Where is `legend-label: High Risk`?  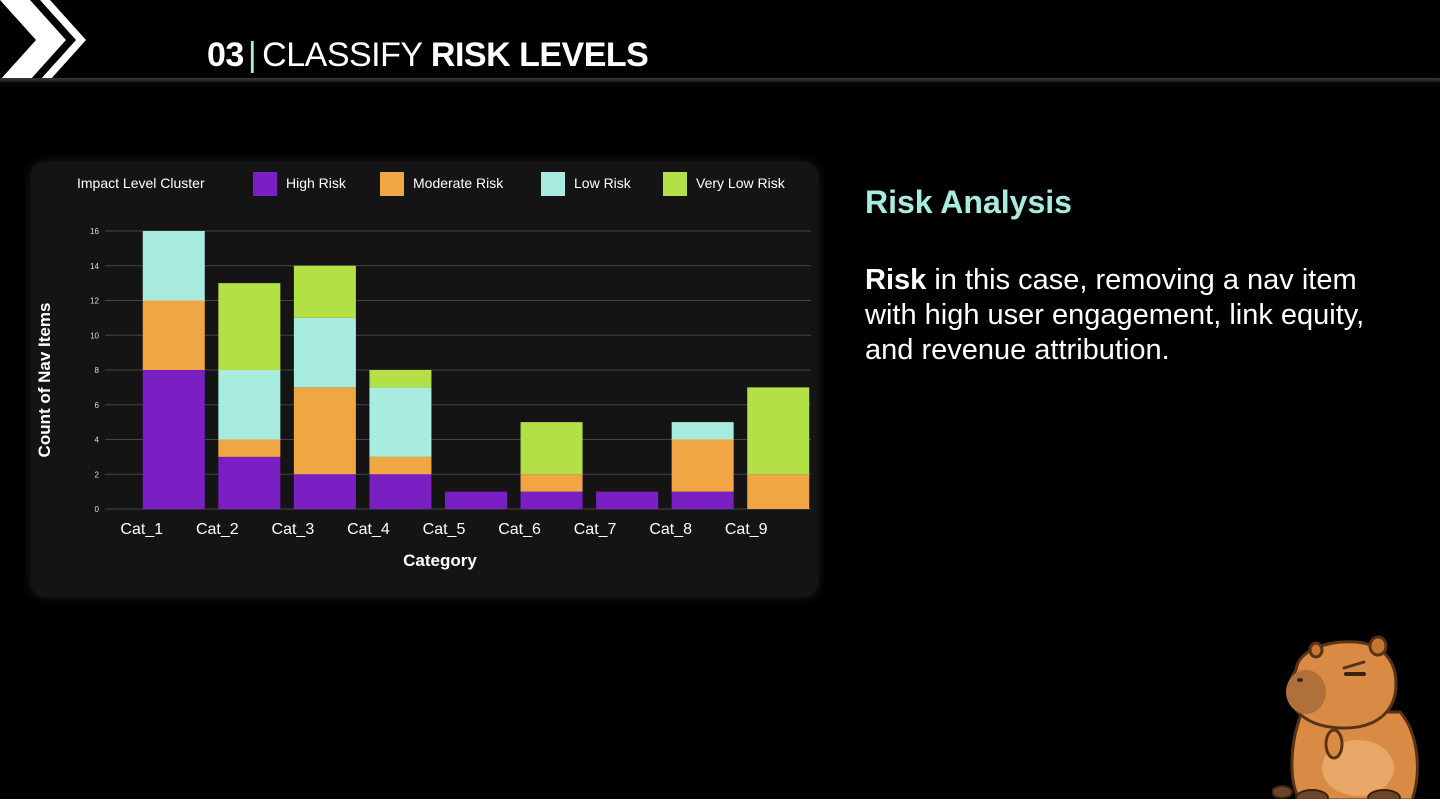
legend-label: High Risk is located at coordinates (316, 183).